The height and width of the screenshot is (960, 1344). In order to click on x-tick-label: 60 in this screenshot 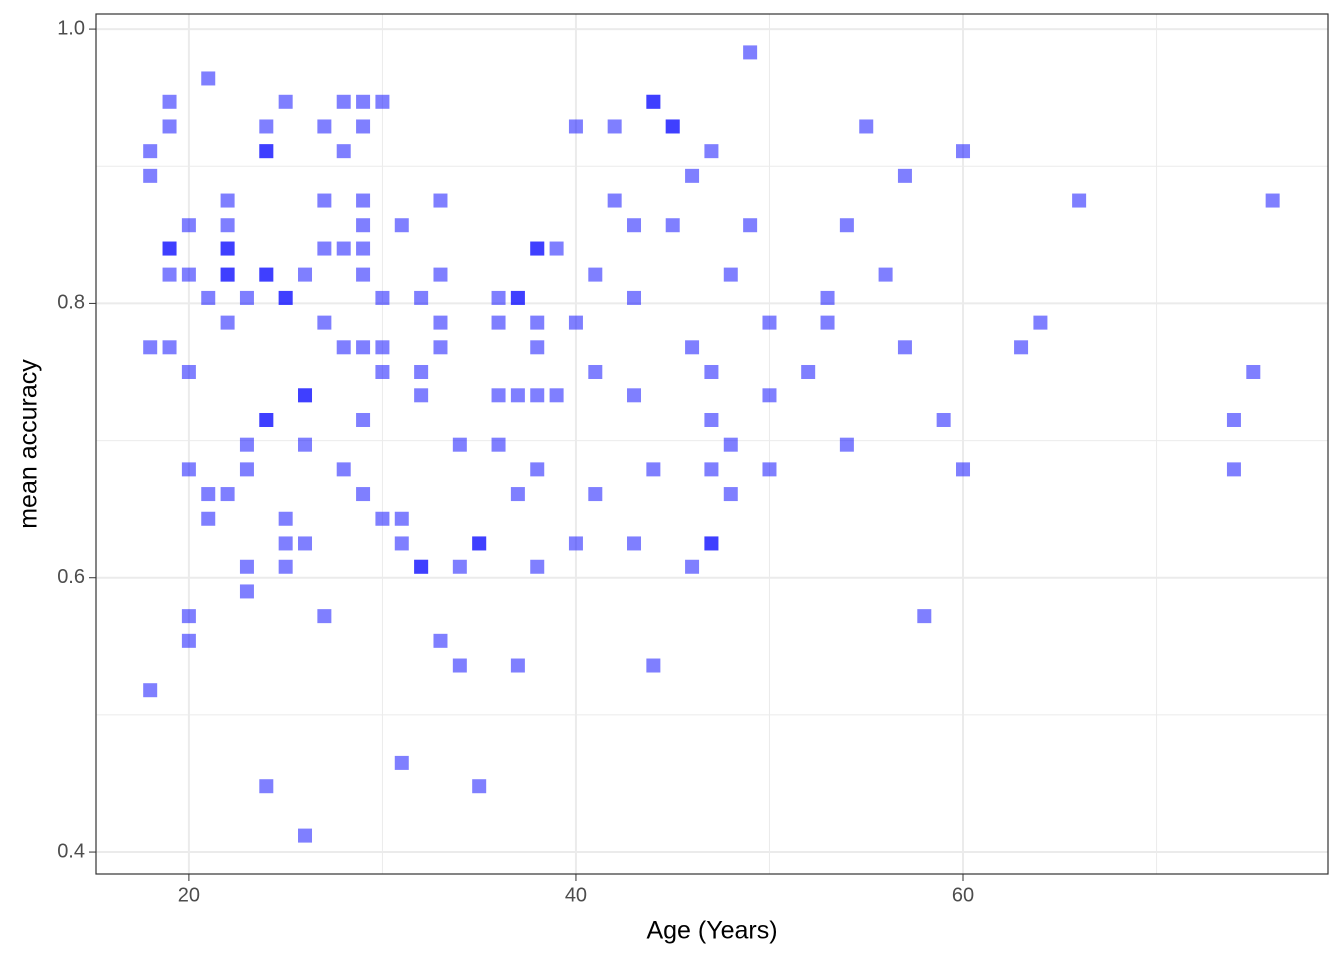, I will do `click(963, 895)`.